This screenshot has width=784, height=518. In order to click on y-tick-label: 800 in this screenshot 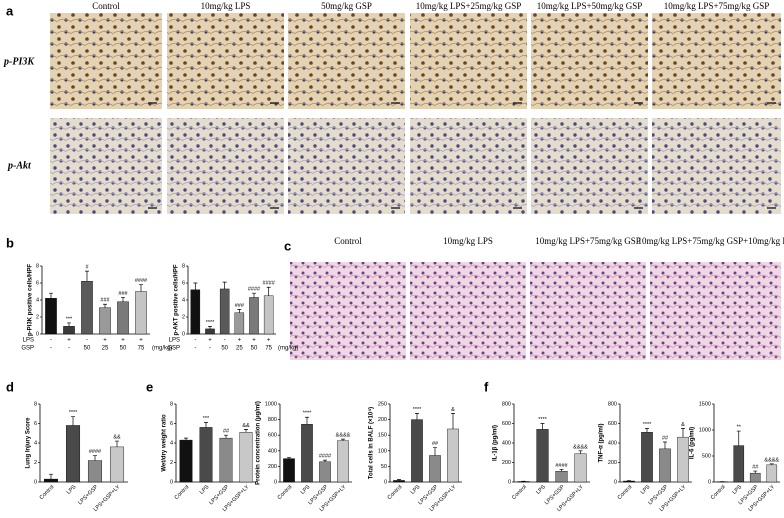, I will do `click(506, 404)`.